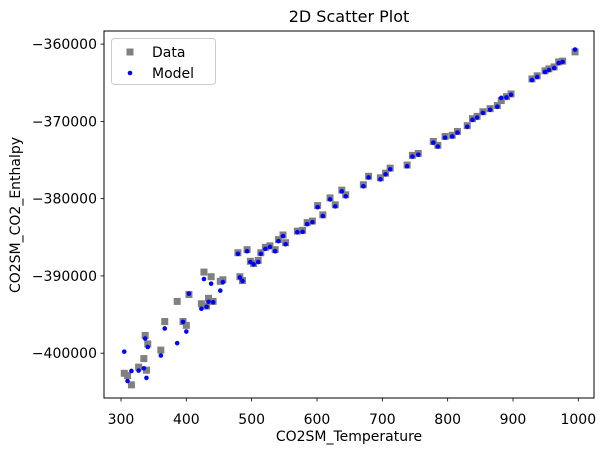 The image size is (612, 455). I want to click on y-tick-label: −390000, so click(64, 277).